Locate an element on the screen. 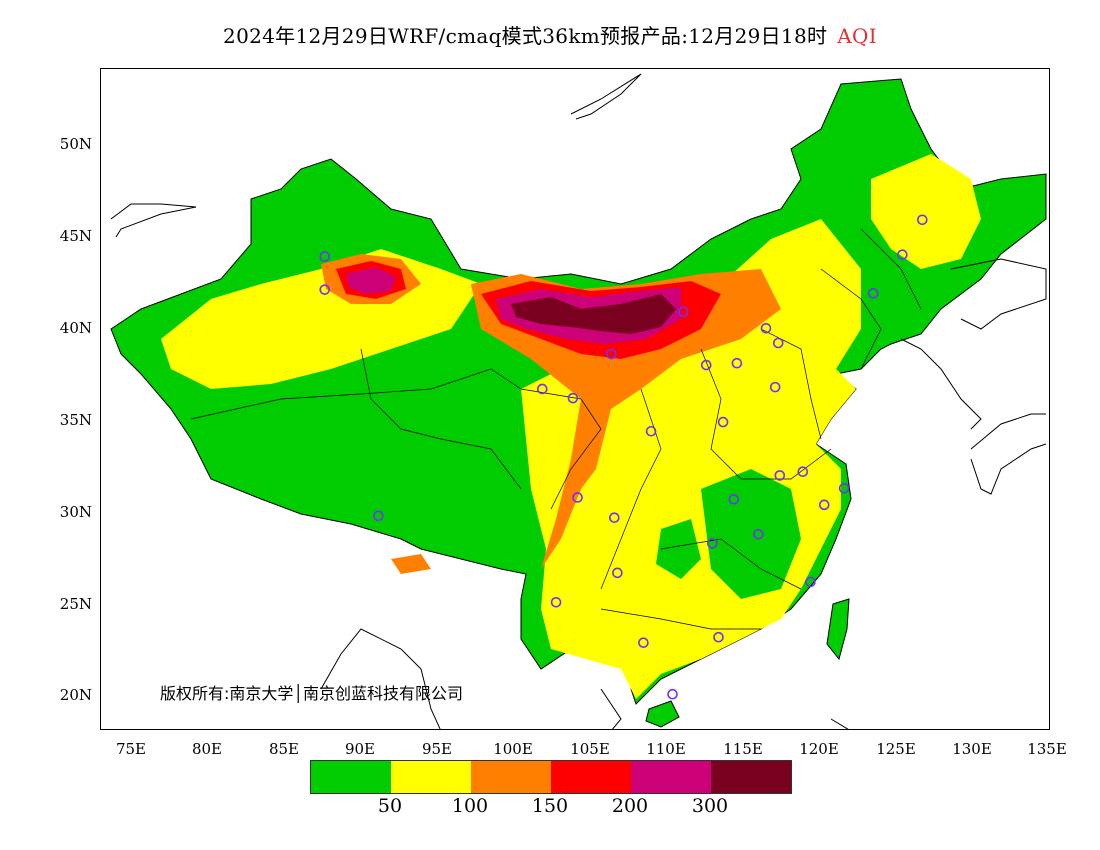 The image size is (1100, 850). hainan-island is located at coordinates (662, 714).